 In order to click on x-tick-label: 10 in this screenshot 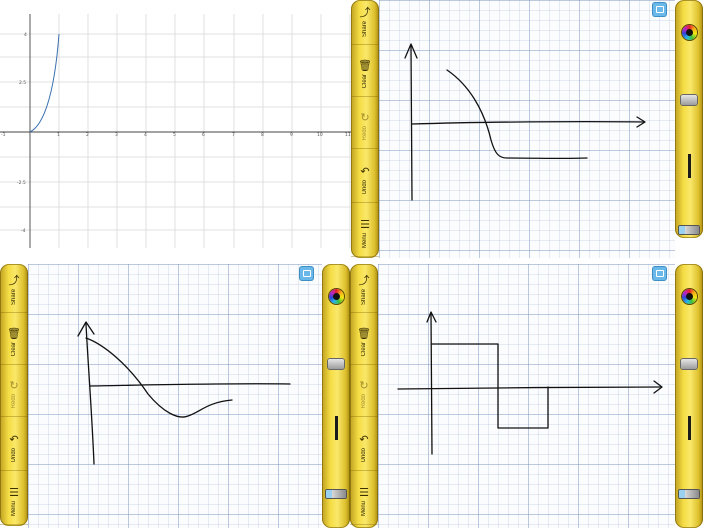, I will do `click(320, 135)`.